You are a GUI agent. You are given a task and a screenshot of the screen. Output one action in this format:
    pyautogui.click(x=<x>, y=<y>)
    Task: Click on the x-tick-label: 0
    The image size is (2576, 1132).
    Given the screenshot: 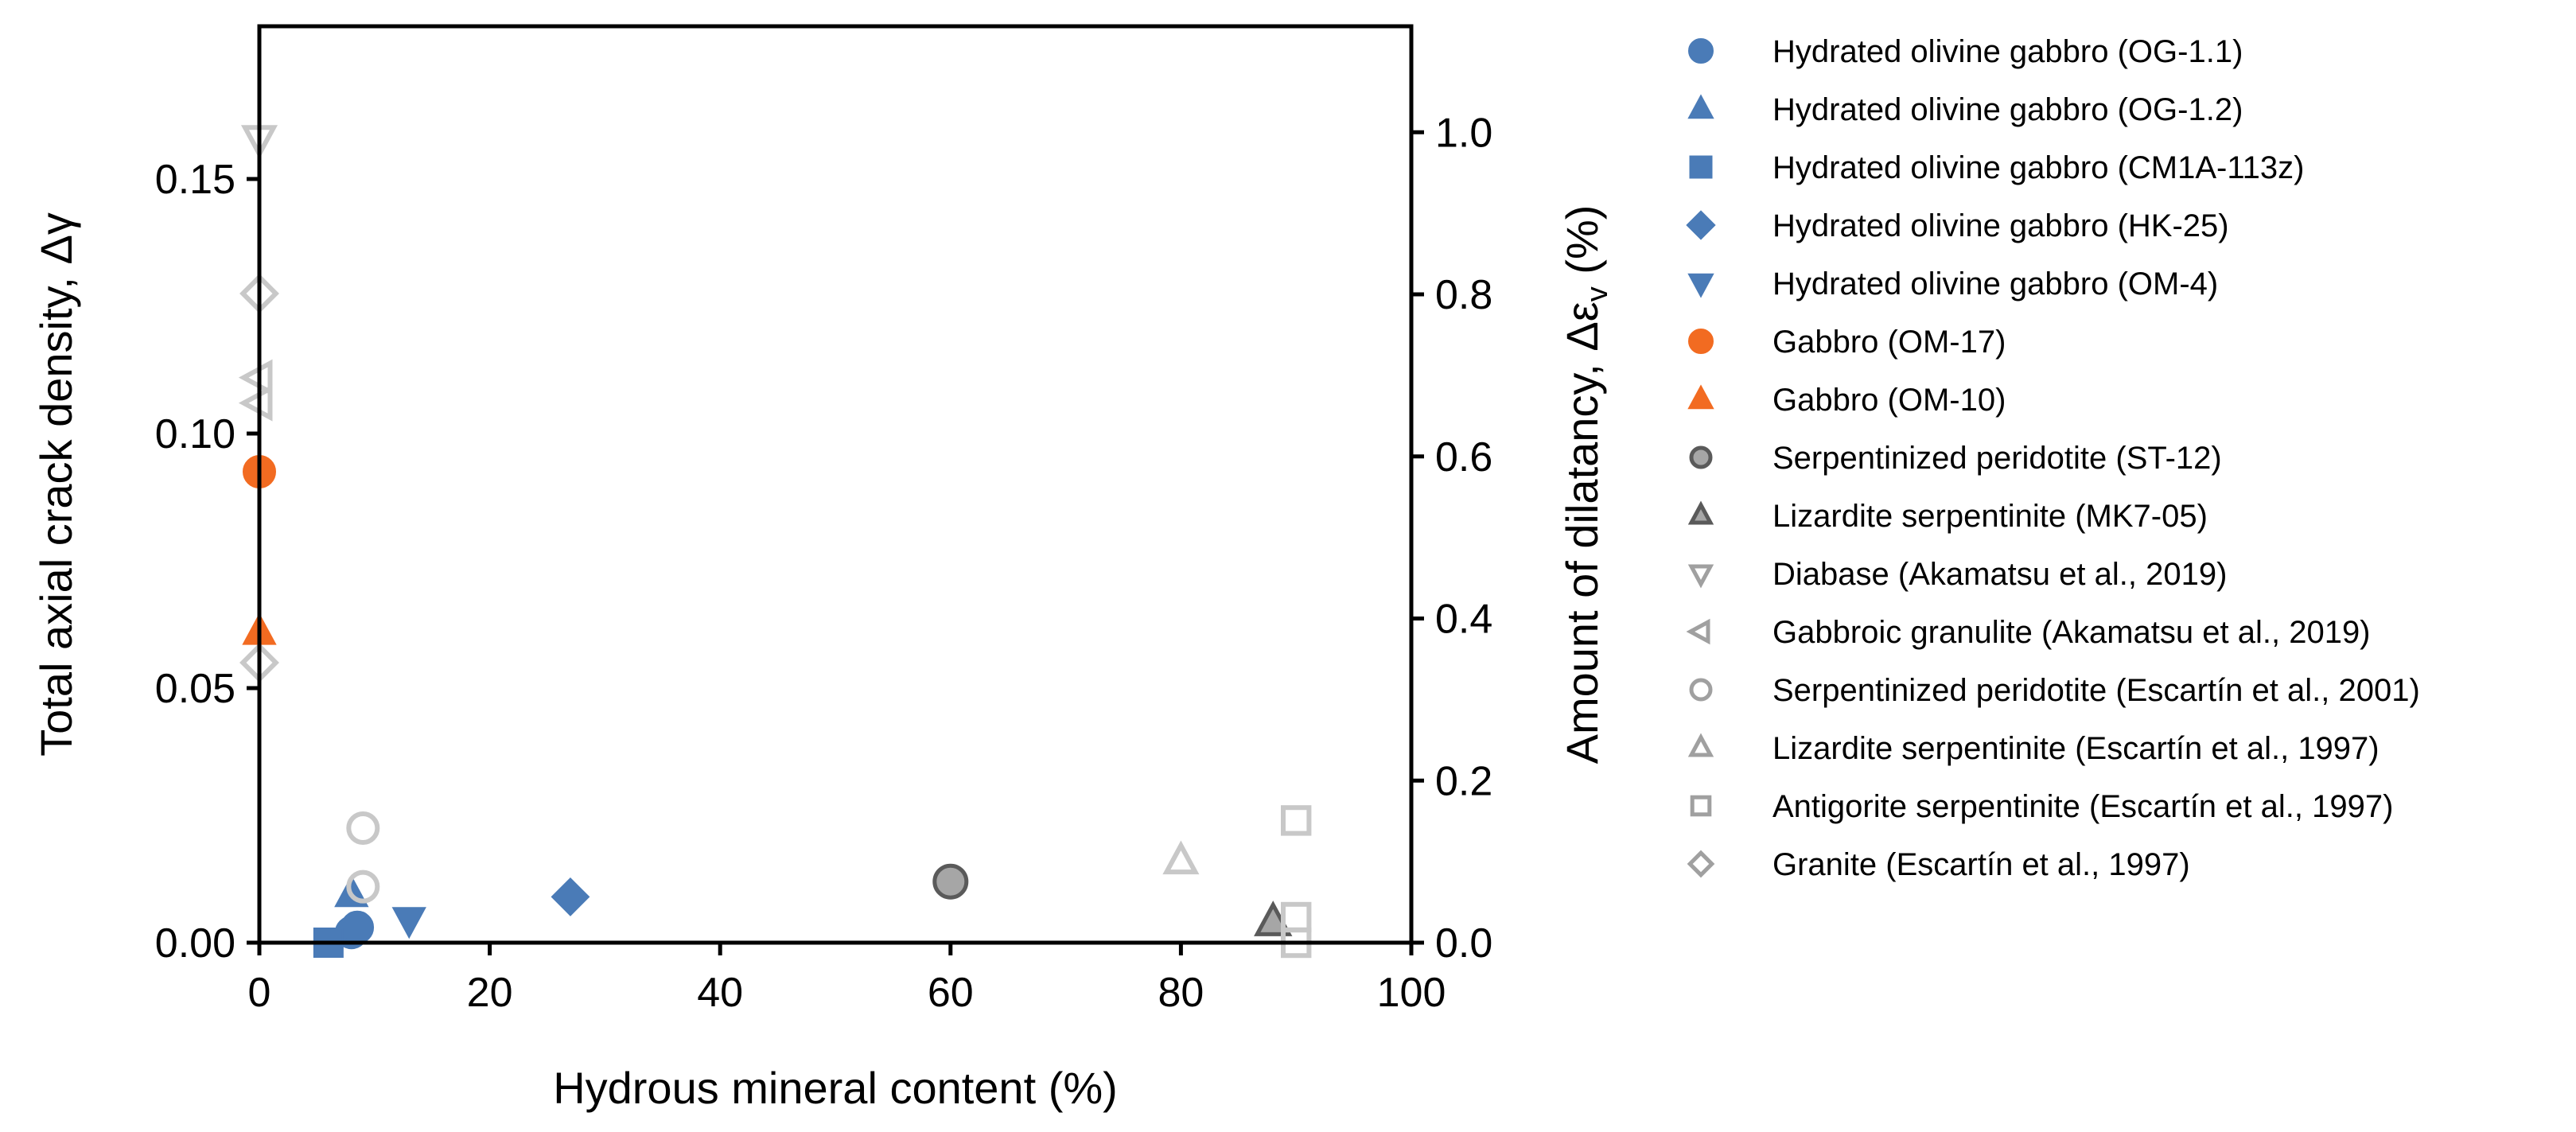 What is the action you would take?
    pyautogui.click(x=260, y=993)
    